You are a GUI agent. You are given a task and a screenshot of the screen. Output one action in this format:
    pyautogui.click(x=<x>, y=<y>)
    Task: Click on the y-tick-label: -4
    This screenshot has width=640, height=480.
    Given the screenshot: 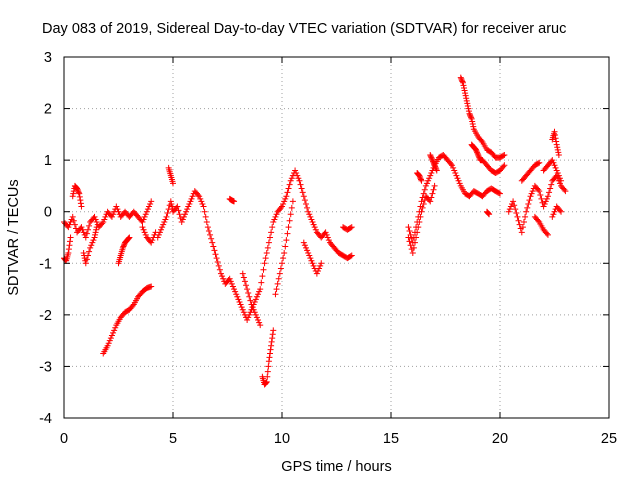 What is the action you would take?
    pyautogui.click(x=45, y=419)
    